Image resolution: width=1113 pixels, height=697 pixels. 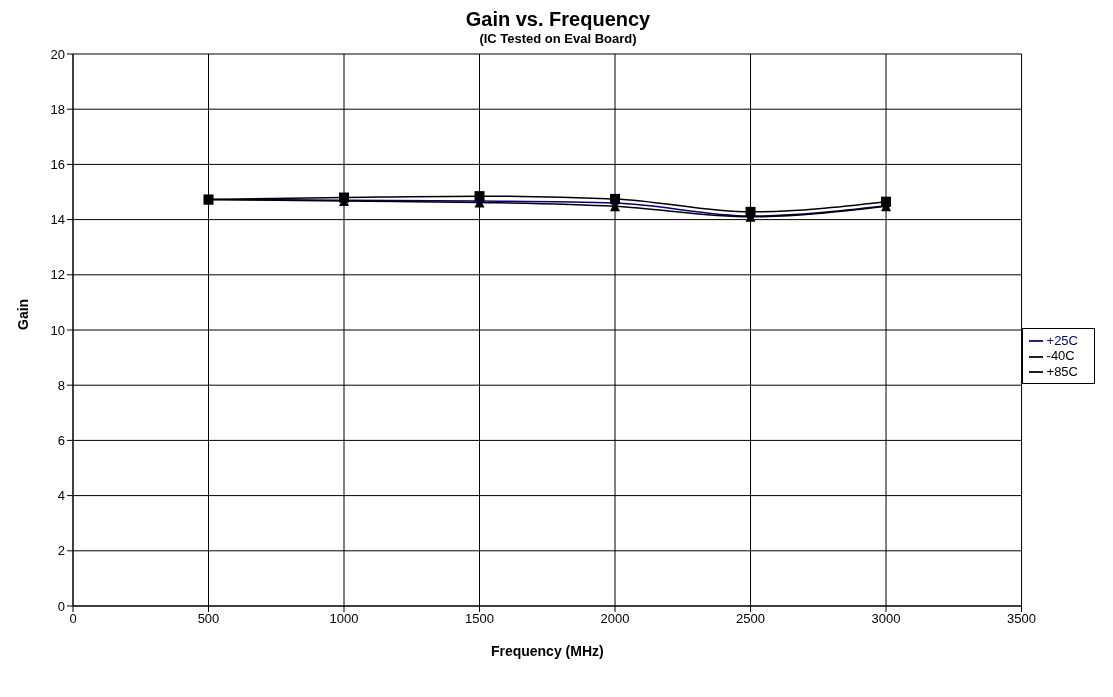 I want to click on y-tick-label: 2, so click(x=61, y=551).